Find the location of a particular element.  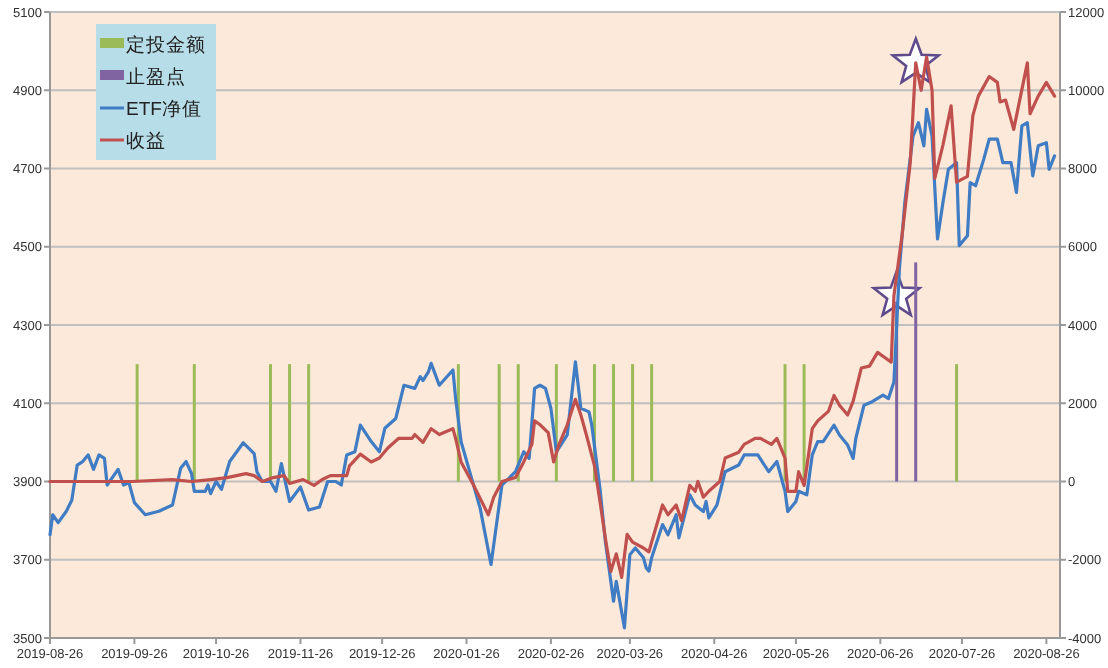

legend-label: 止盈点 is located at coordinates (156, 77).